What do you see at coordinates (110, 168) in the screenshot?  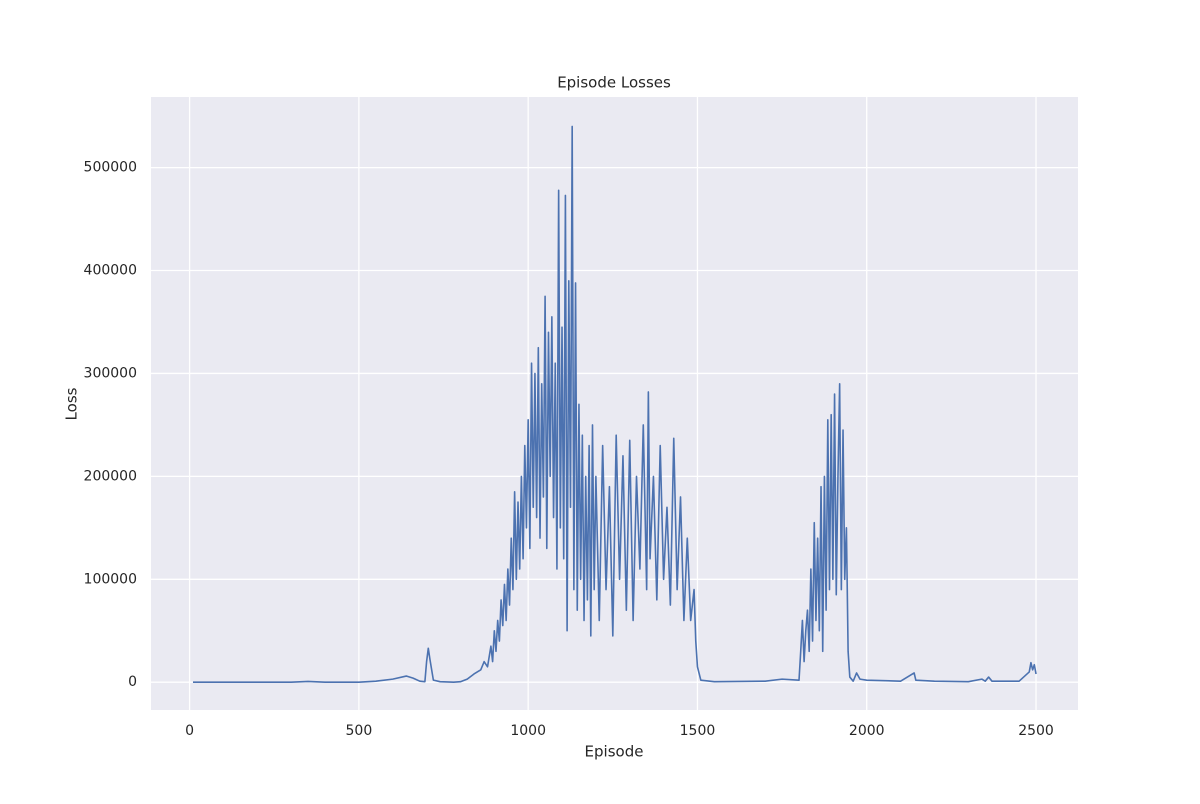 I see `y-tick-label: 500000` at bounding box center [110, 168].